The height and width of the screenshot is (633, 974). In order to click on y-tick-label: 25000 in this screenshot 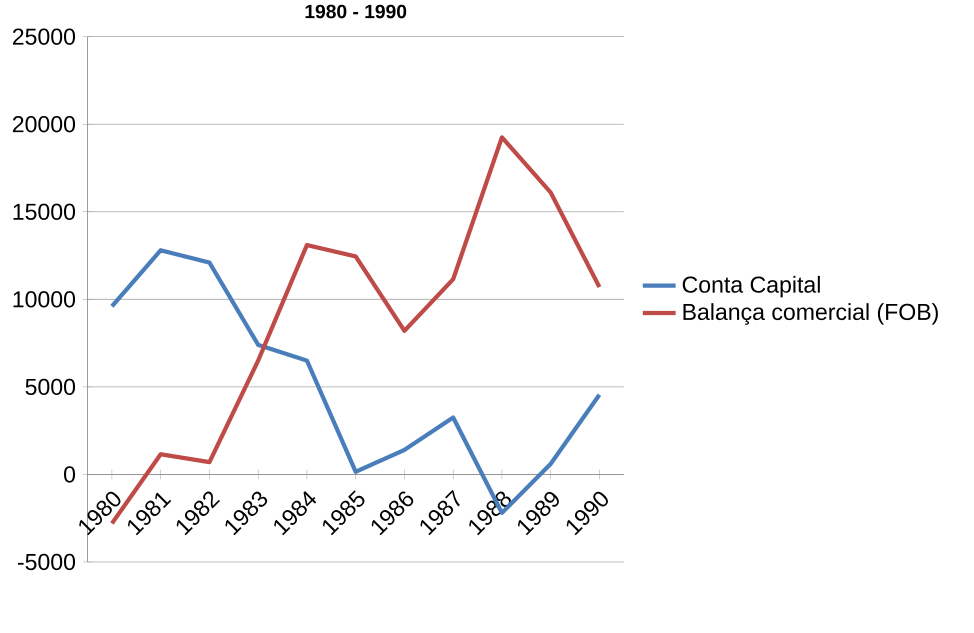, I will do `click(44, 36)`.